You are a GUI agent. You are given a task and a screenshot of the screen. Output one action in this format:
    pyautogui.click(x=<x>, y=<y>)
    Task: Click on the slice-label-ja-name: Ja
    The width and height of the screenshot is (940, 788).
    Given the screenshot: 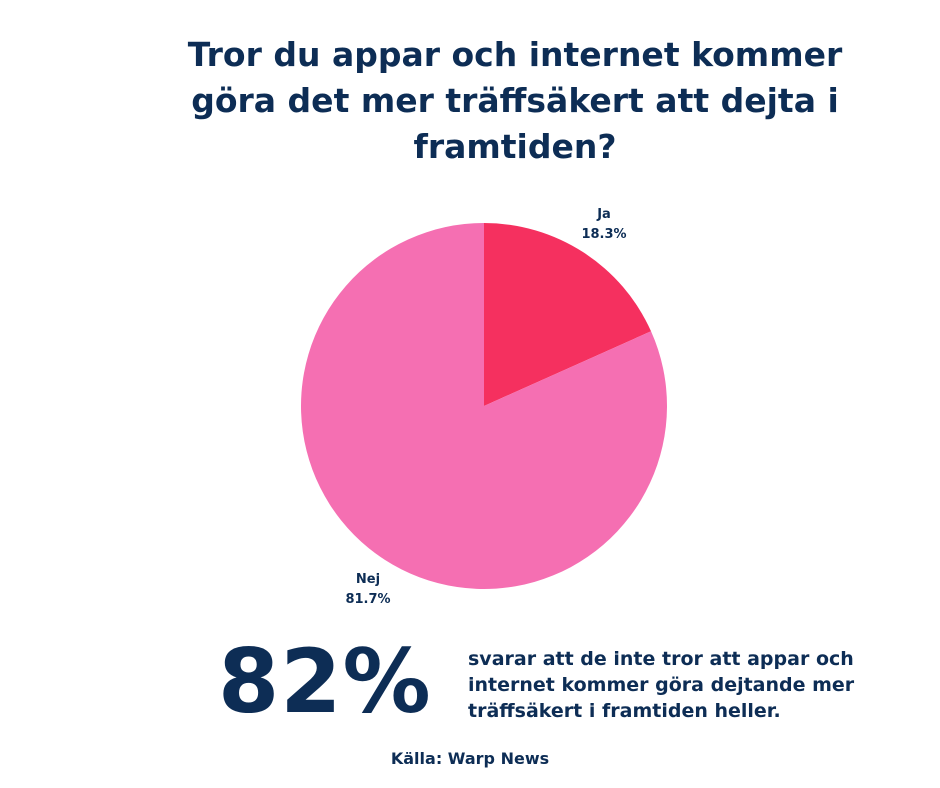 What is the action you would take?
    pyautogui.click(x=604, y=214)
    